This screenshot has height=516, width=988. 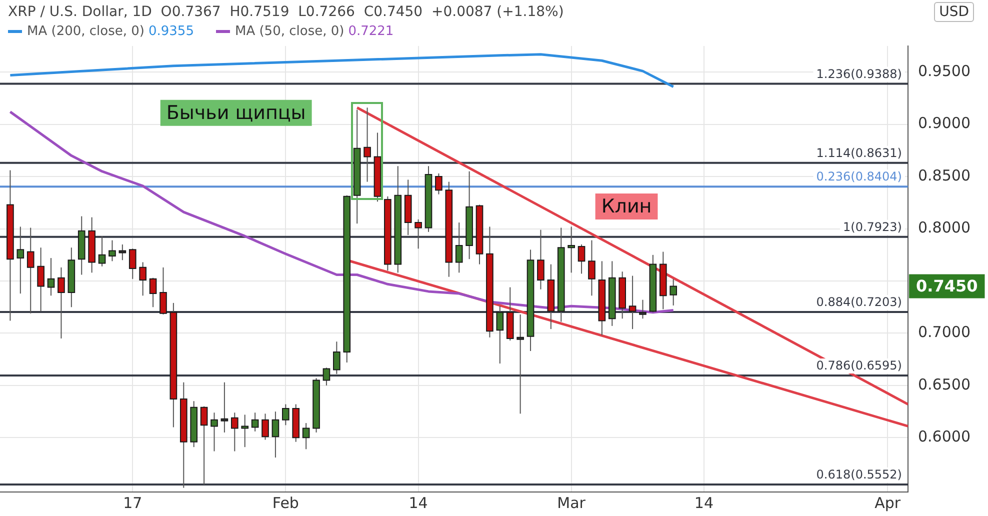 I want to click on y-tick-label: 0.9000, so click(x=944, y=123).